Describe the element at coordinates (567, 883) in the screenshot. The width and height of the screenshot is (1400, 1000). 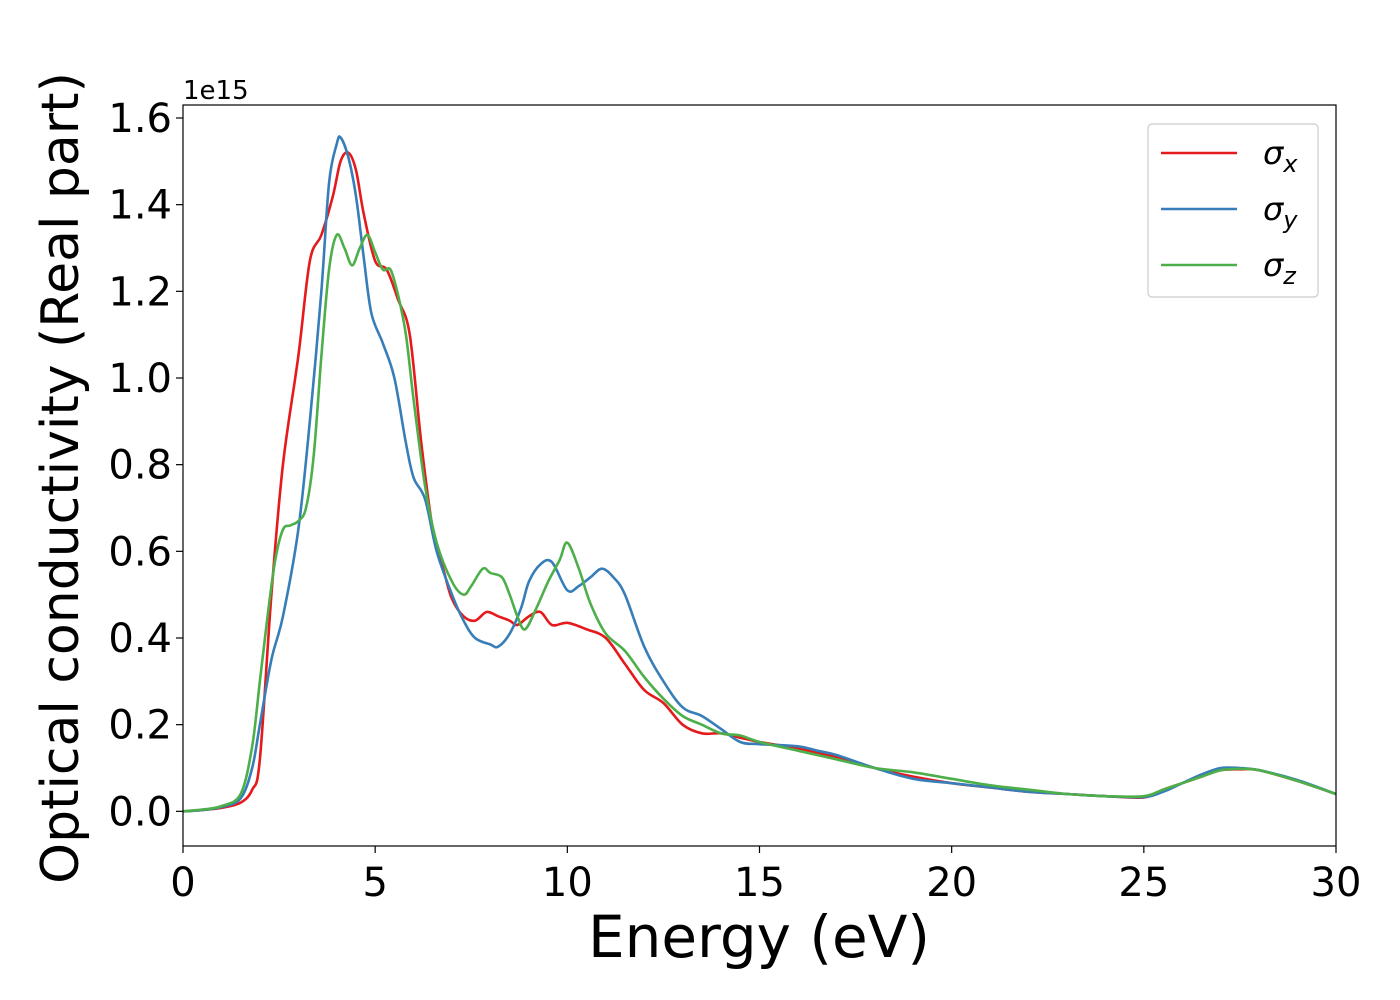
I see `x-tick-label: 10` at that location.